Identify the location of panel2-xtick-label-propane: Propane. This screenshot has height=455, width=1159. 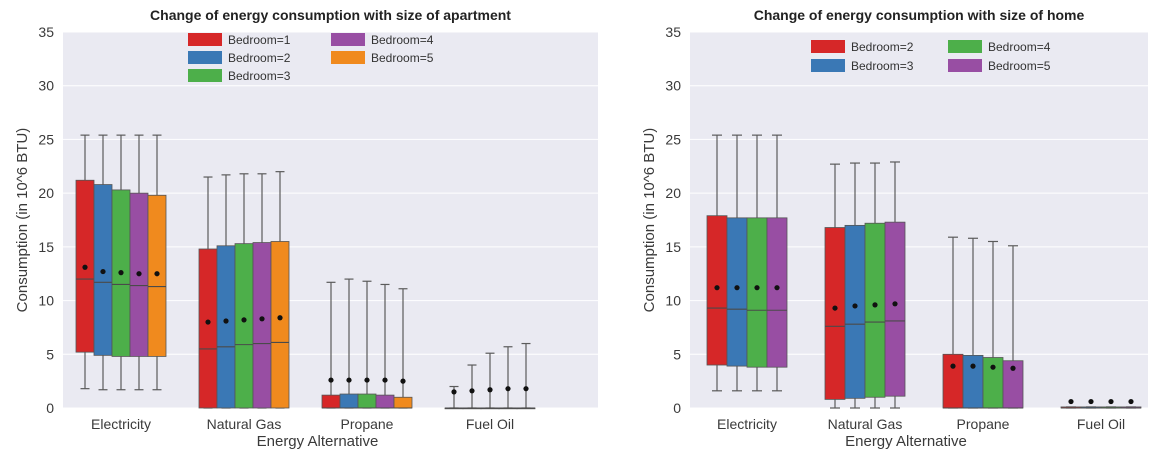
(983, 424).